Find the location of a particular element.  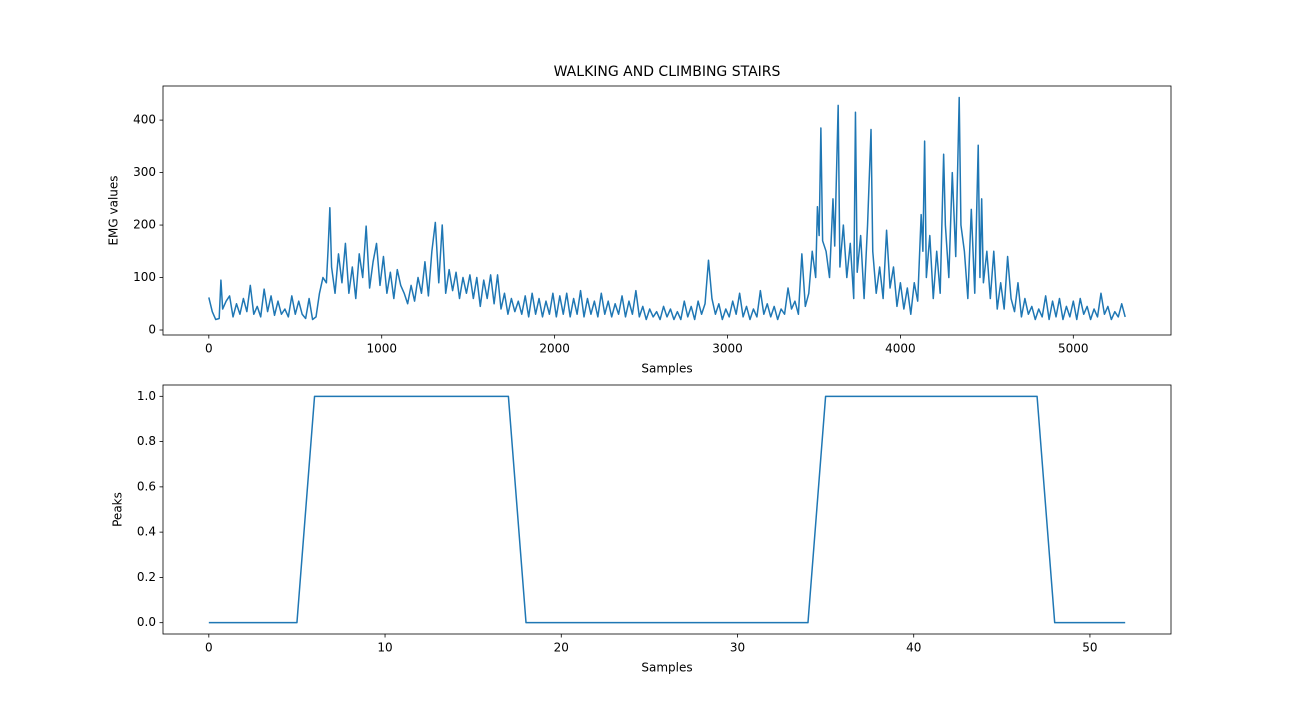

y-axis-label: Peaks is located at coordinates (118, 509).